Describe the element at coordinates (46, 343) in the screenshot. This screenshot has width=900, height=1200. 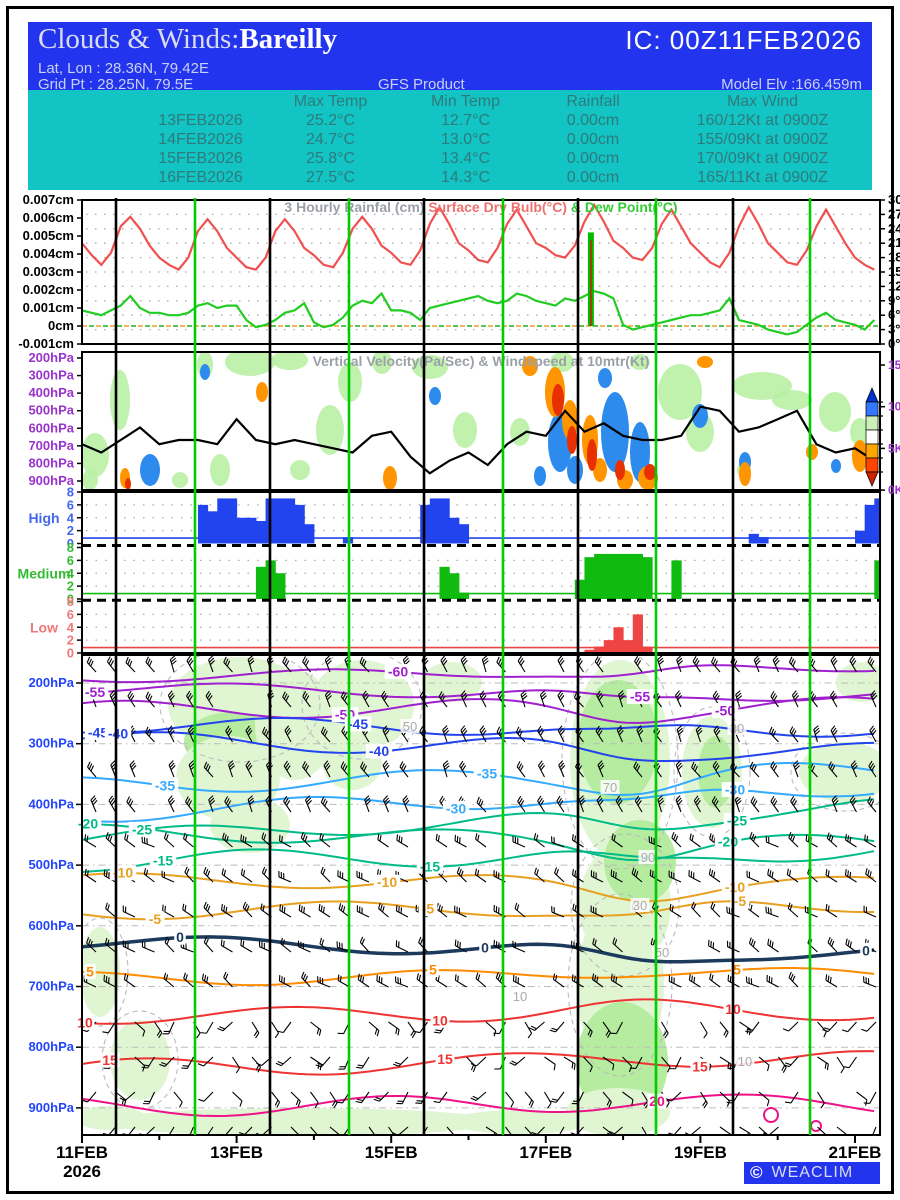
I see `svg-text: -0.001cm` at that location.